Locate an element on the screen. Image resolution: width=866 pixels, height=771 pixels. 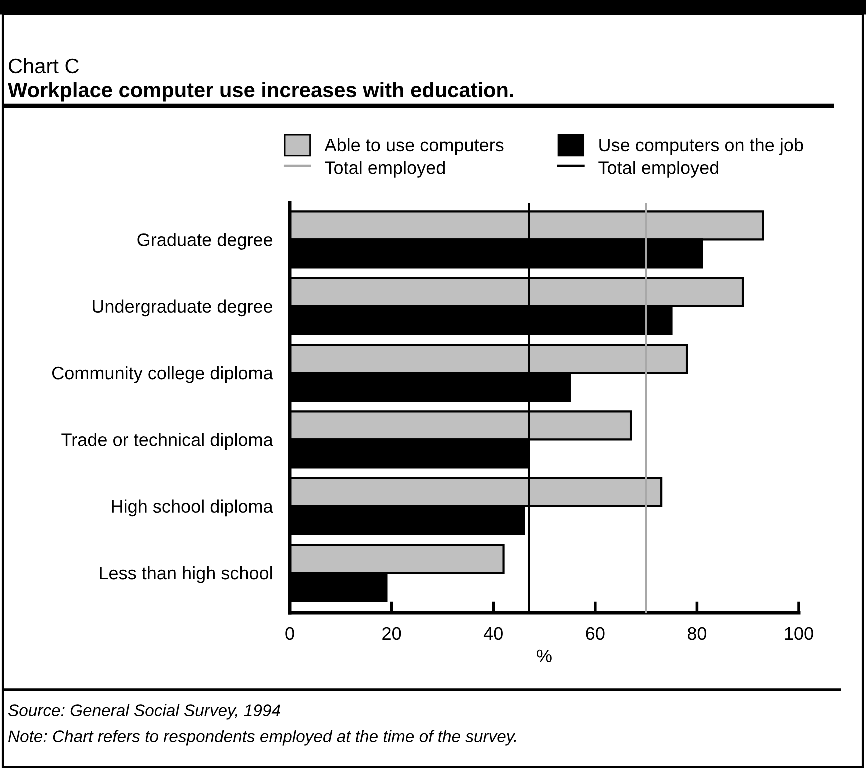
x-tick-label: 20 is located at coordinates (392, 633).